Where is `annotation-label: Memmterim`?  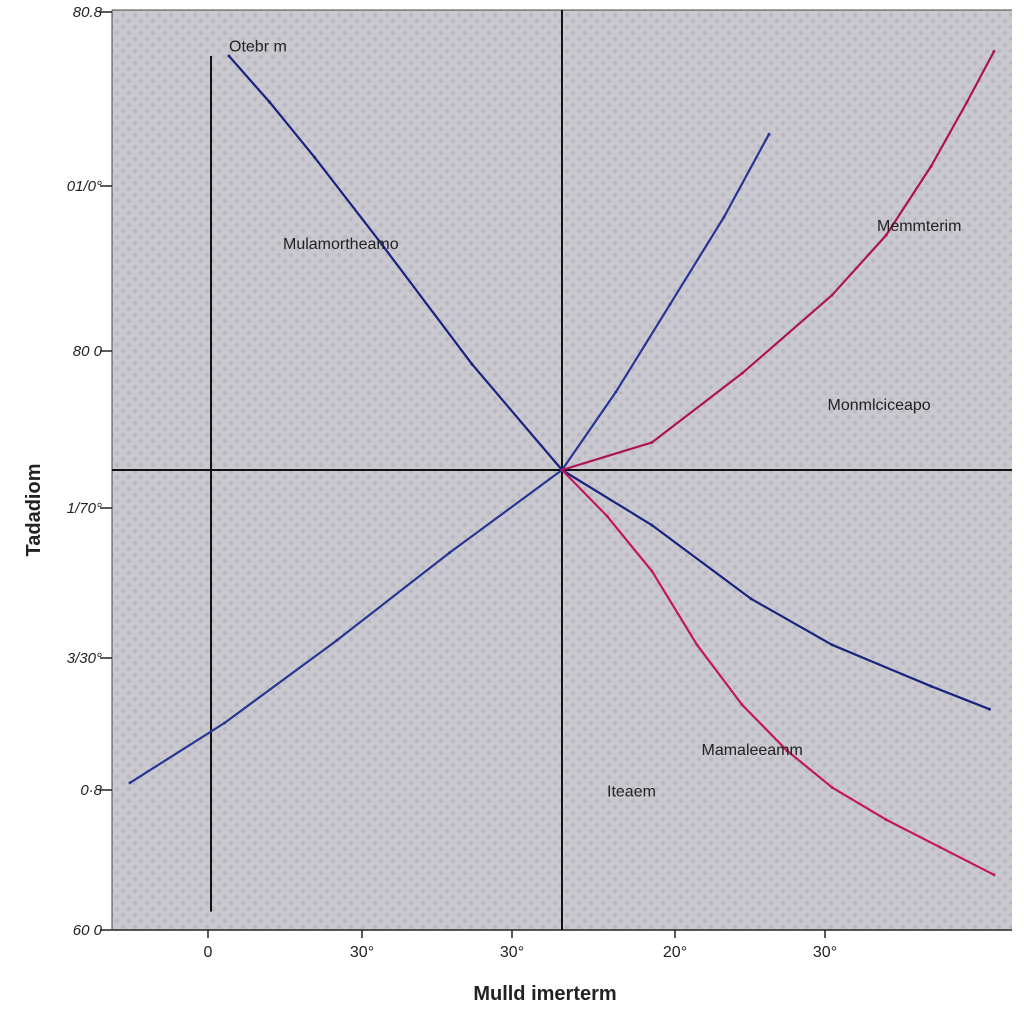 annotation-label: Memmterim is located at coordinates (919, 226).